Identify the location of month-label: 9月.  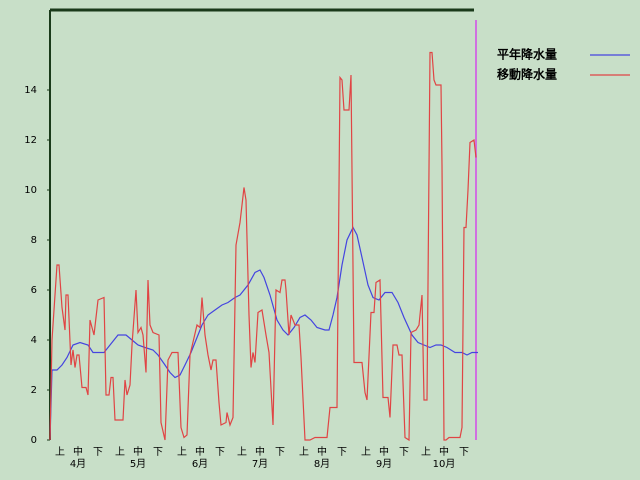
(384, 464).